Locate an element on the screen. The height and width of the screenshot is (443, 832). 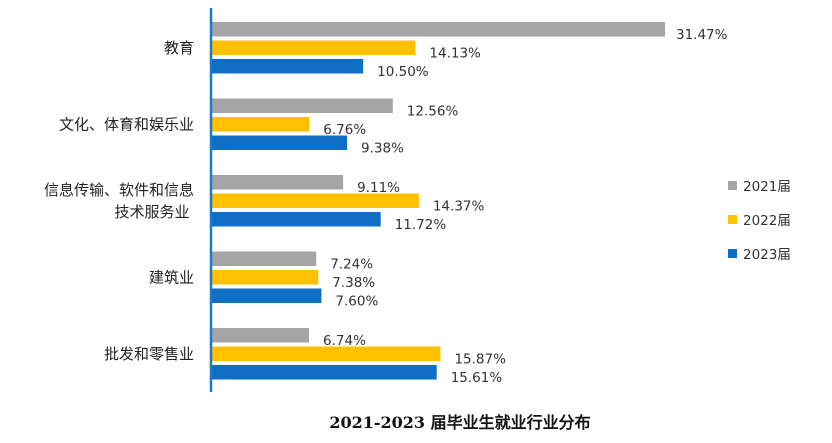
category-label-4: 建筑业 is located at coordinates (171, 277).